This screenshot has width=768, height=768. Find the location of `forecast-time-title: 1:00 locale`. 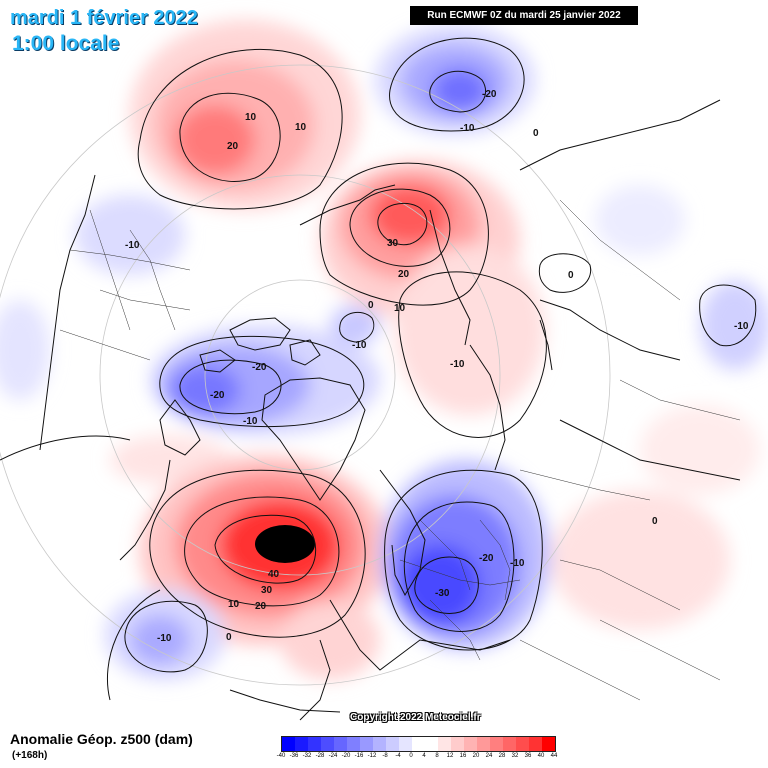

forecast-time-title: 1:00 locale is located at coordinates (66, 43).